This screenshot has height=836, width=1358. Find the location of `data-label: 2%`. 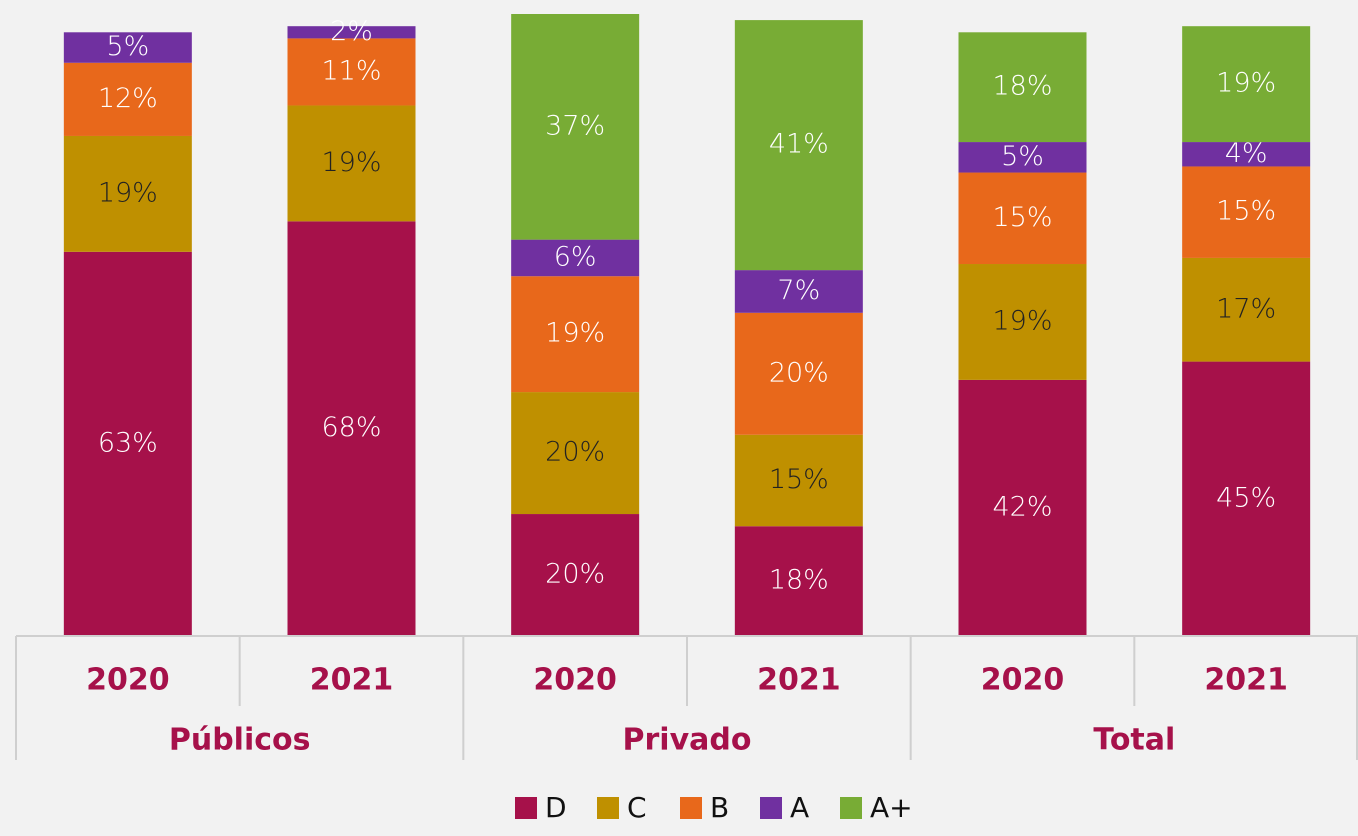

data-label: 2% is located at coordinates (351, 31).